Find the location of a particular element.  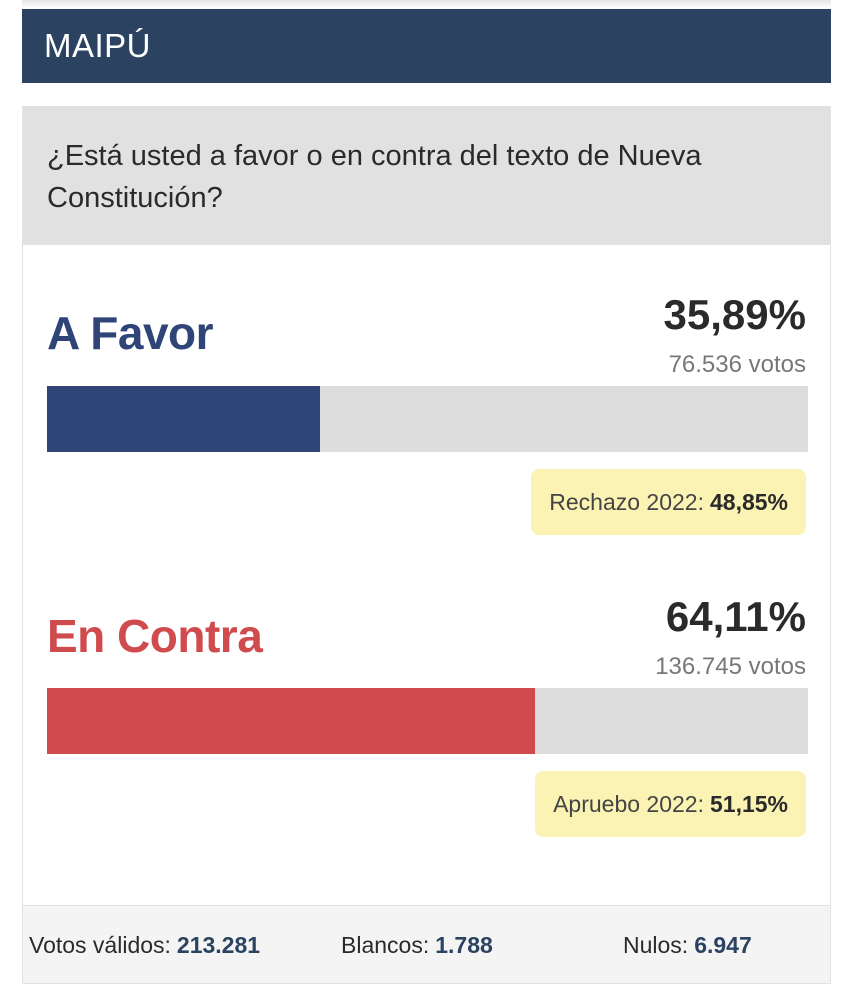

region-header: MAIPÚ is located at coordinates (426, 46).